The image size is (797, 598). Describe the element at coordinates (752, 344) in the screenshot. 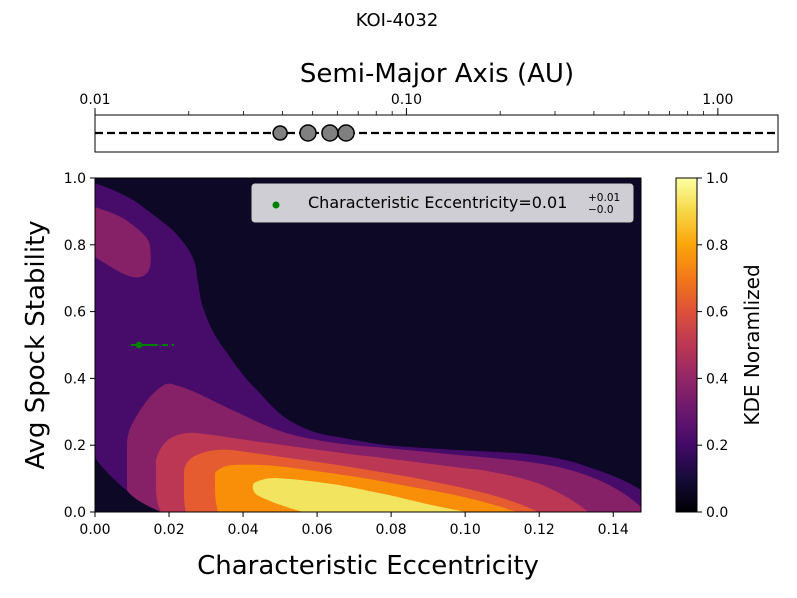

I see `colorbar-label: KDE Noramlized` at that location.